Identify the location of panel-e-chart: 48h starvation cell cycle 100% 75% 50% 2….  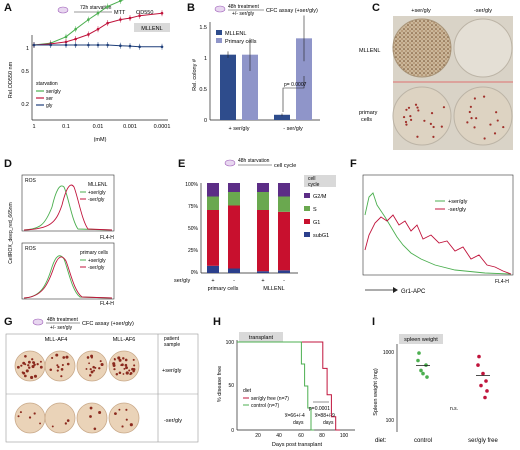
(255, 225).